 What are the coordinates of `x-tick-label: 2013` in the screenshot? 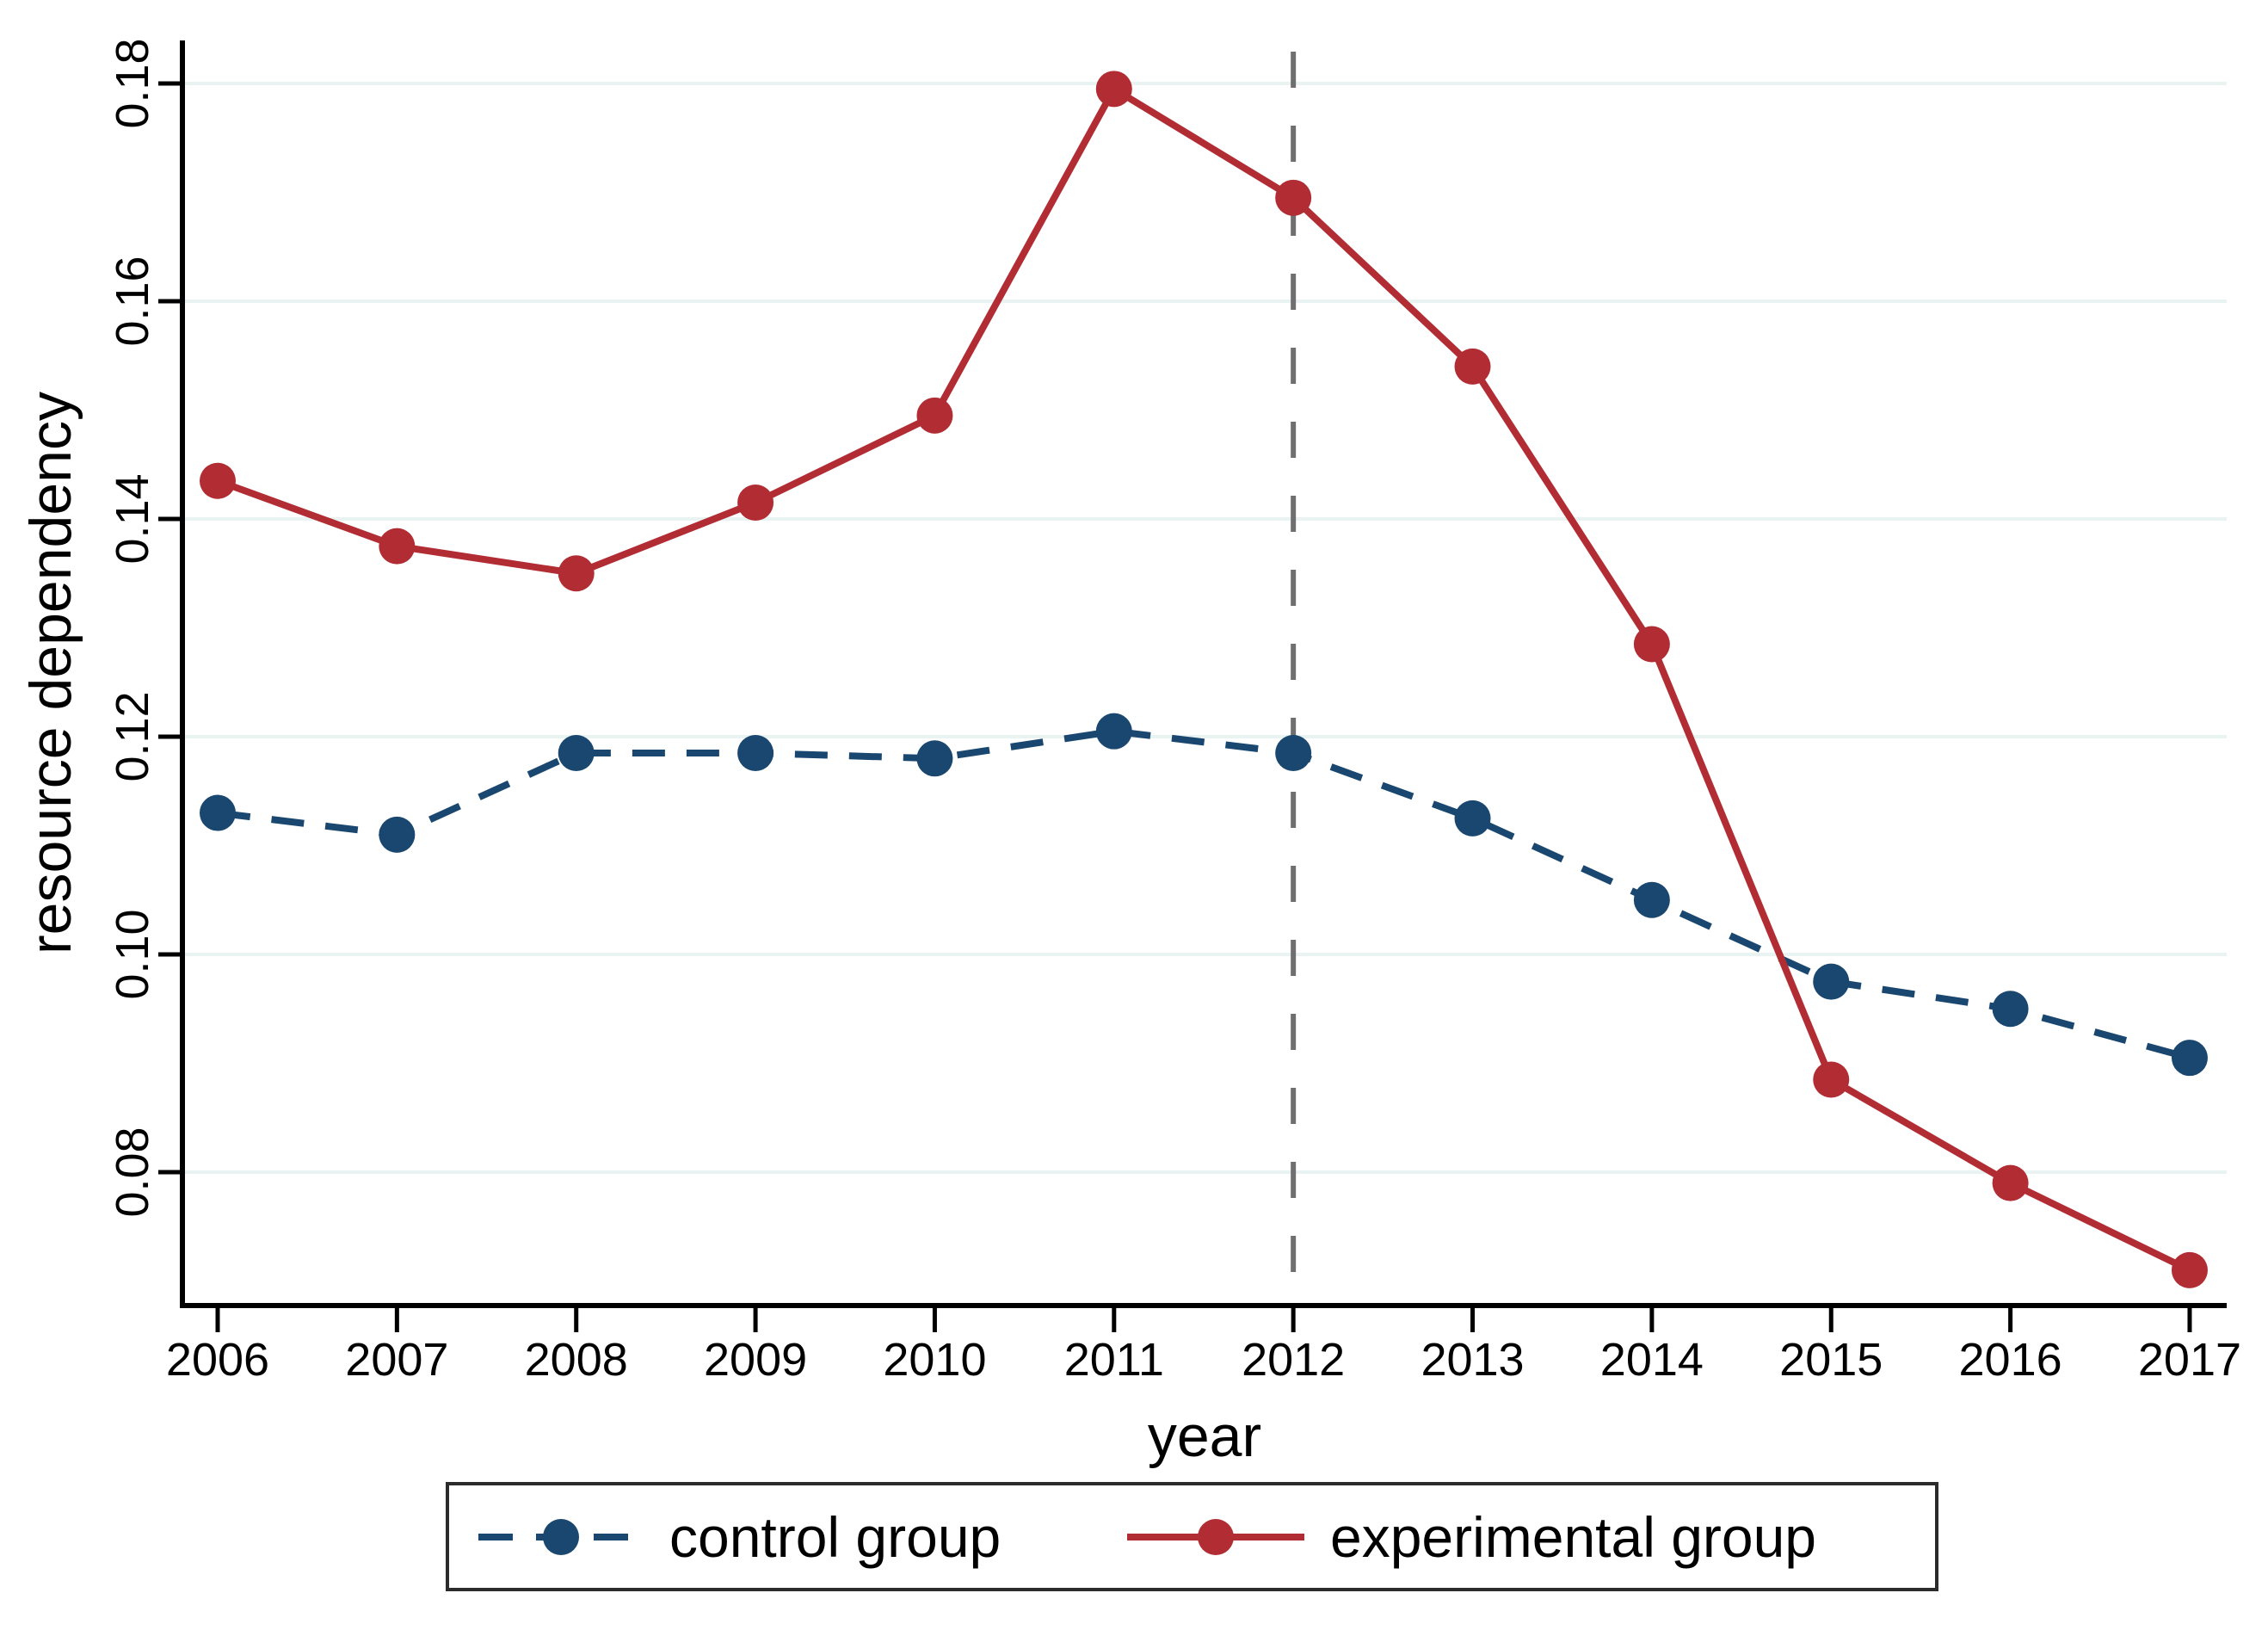 It's located at (1472, 1360).